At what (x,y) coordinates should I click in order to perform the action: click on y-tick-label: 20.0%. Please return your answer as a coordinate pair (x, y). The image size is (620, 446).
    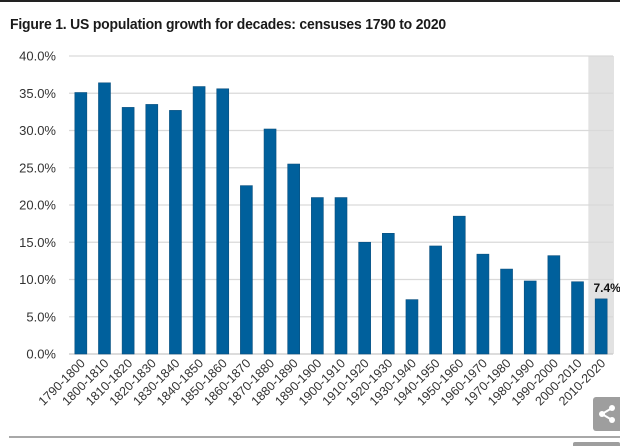
    Looking at the image, I should click on (37, 205).